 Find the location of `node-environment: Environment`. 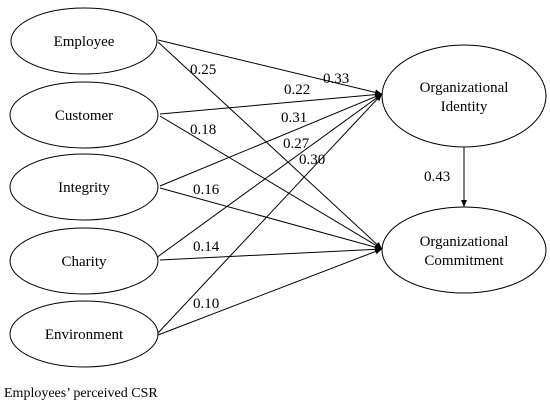

node-environment: Environment is located at coordinates (84, 334).